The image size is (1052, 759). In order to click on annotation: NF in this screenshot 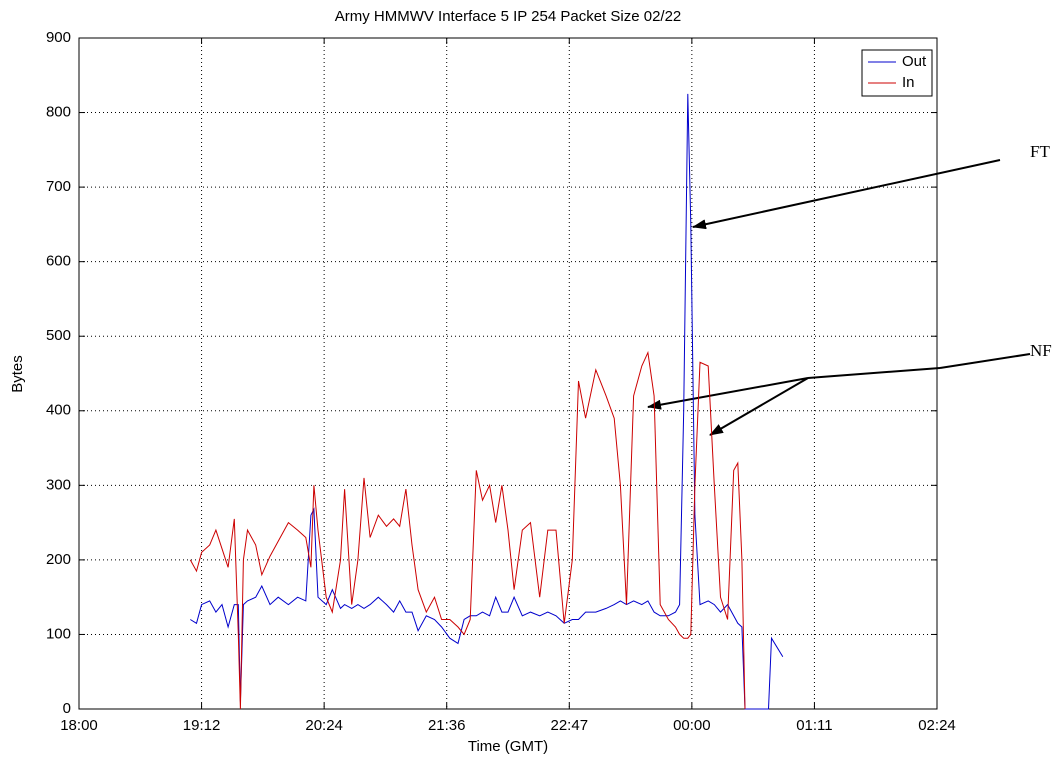, I will do `click(1041, 350)`.